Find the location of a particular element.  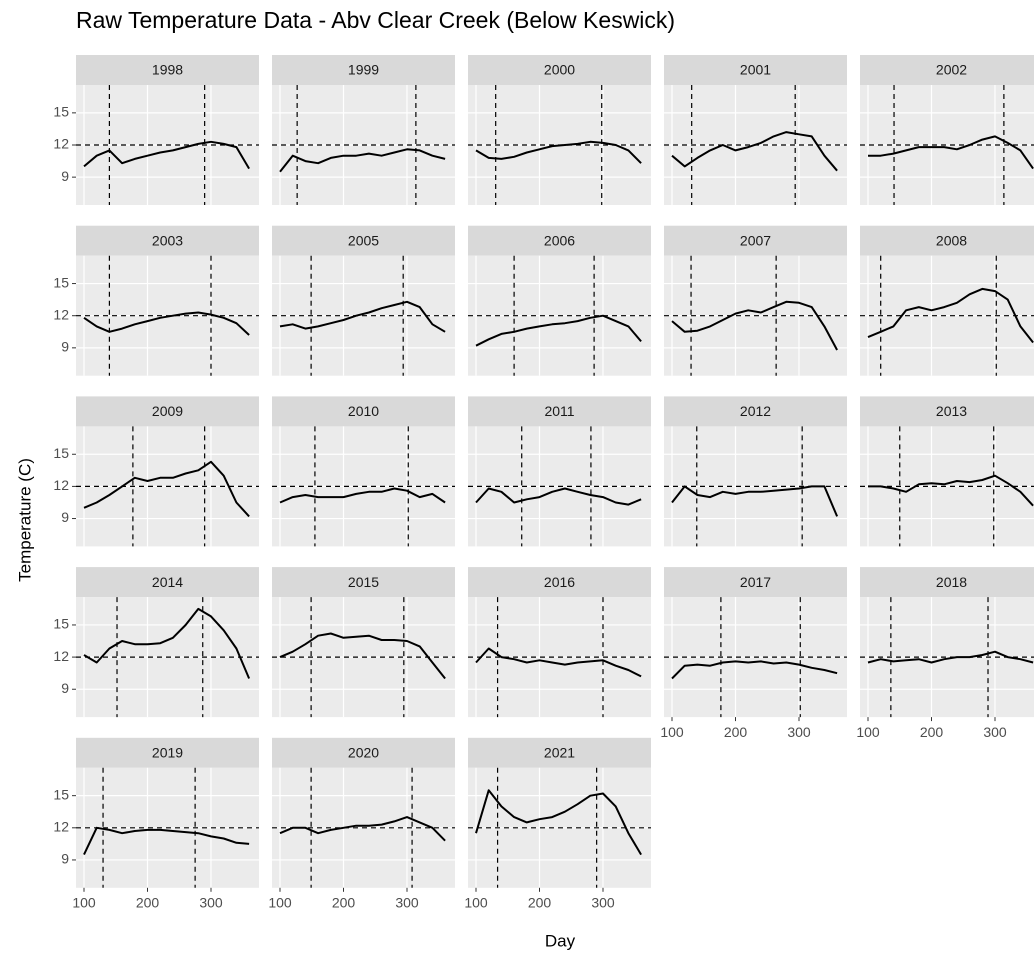

strip-label: 2018 is located at coordinates (951, 582).